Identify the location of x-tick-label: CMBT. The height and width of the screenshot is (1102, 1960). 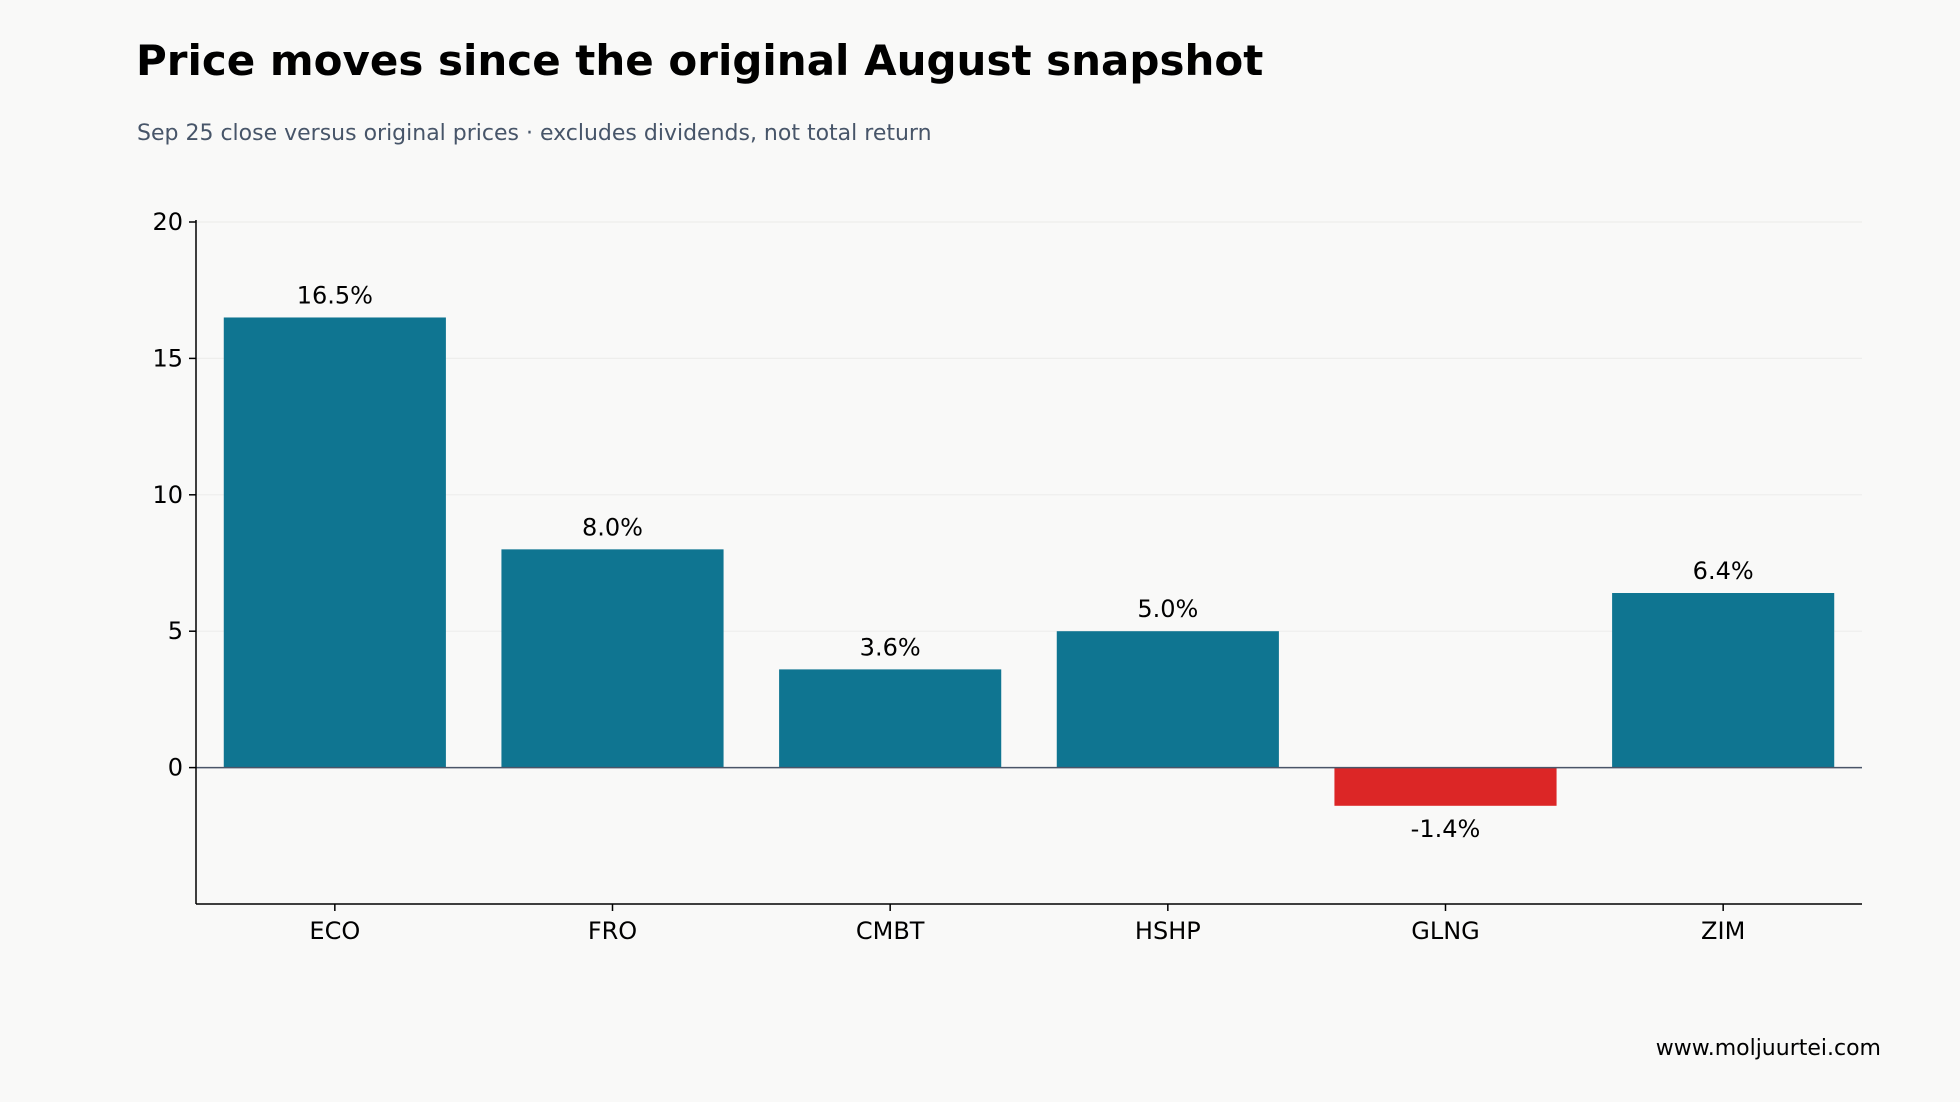
(890, 931).